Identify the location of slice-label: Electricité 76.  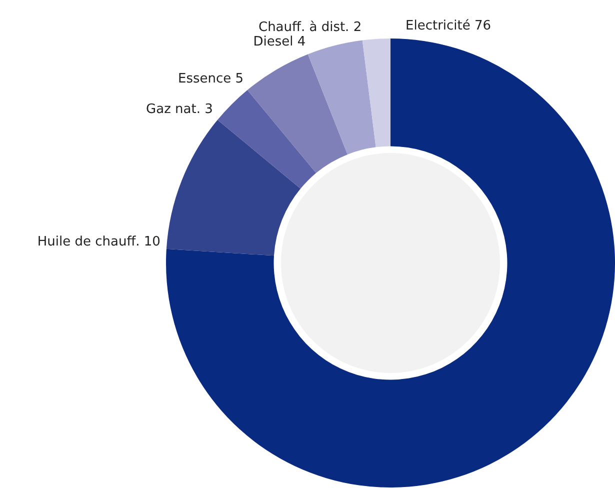
(449, 26).